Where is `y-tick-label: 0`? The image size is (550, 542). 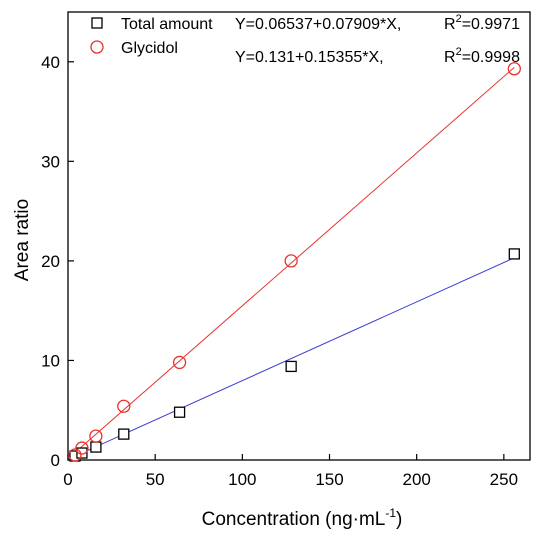 y-tick-label: 0 is located at coordinates (55, 460).